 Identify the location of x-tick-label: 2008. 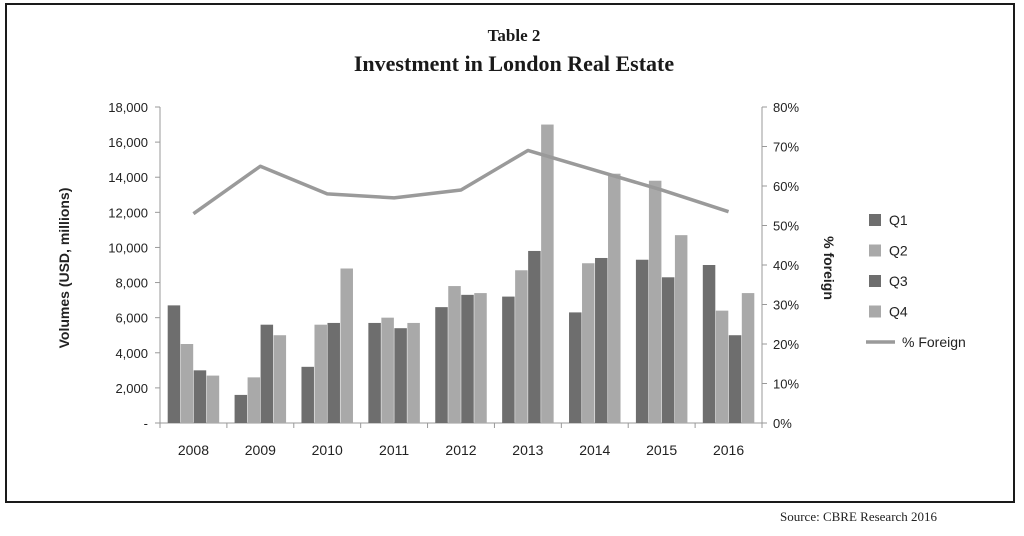
(193, 450).